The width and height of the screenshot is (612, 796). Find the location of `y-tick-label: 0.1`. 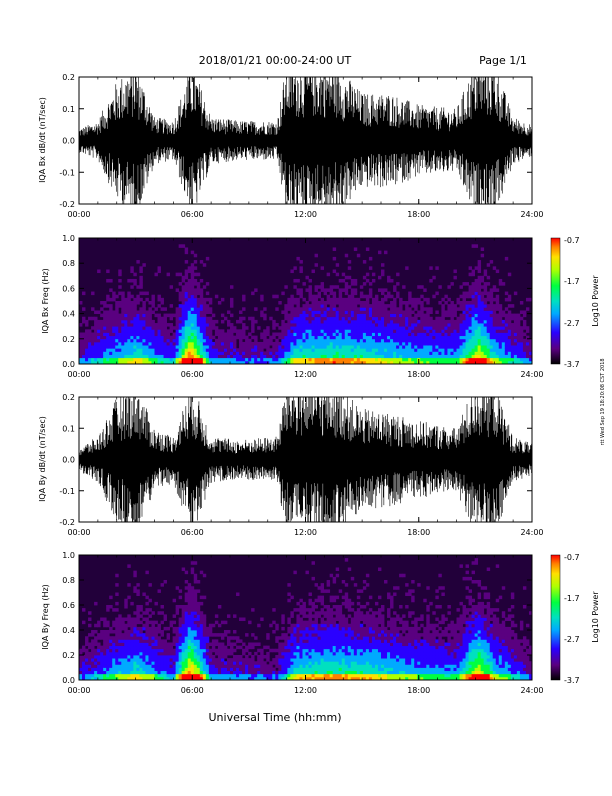

y-tick-label: 0.1 is located at coordinates (68, 428).